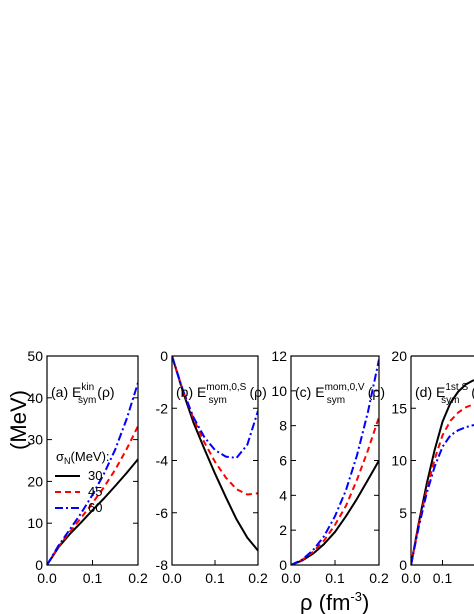 The image size is (474, 614). I want to click on panel-c: 0 2 4 6 8 10 12 0.0 0.1 0.2 (c) Emom,0,V sym (ρ), so click(330, 467).